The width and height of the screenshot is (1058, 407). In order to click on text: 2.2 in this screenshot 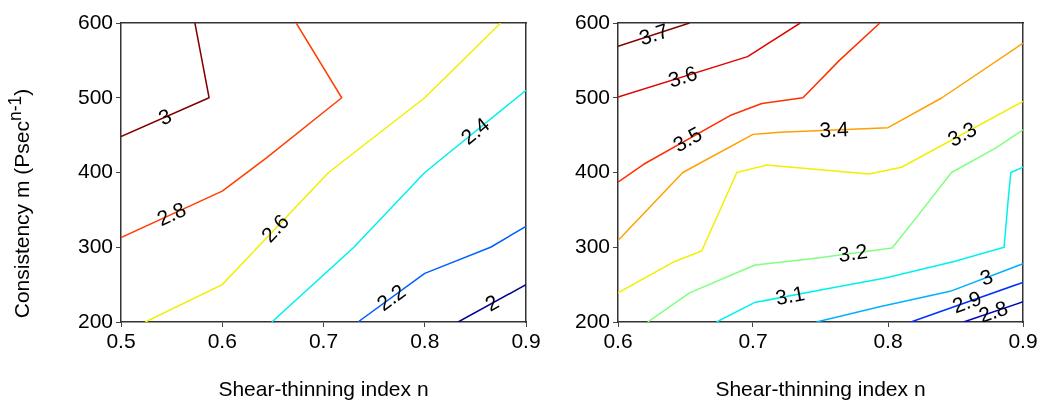, I will do `click(391, 297)`.